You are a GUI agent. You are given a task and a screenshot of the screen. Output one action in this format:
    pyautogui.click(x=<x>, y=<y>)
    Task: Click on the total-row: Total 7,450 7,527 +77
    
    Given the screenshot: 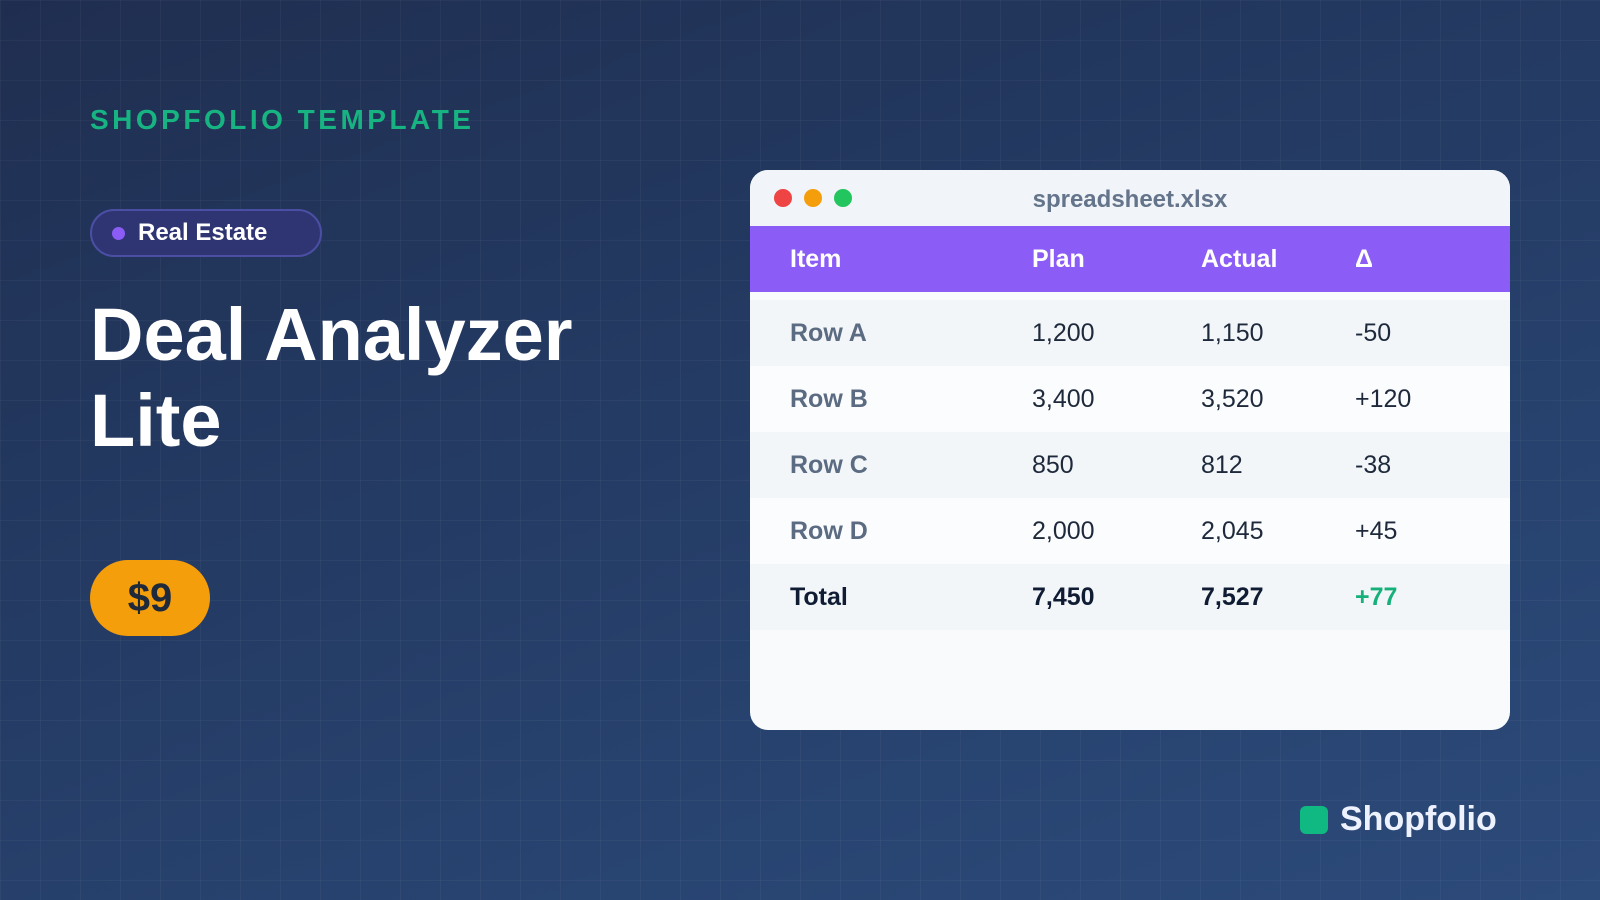 What is the action you would take?
    pyautogui.click(x=1130, y=597)
    